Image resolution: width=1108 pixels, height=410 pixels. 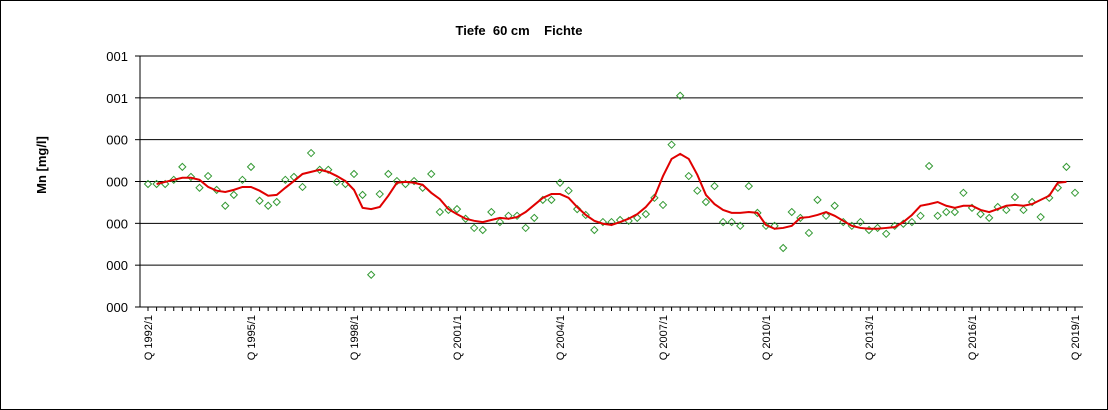 I want to click on x-tick-label: Q 2001/1, so click(x=458, y=337).